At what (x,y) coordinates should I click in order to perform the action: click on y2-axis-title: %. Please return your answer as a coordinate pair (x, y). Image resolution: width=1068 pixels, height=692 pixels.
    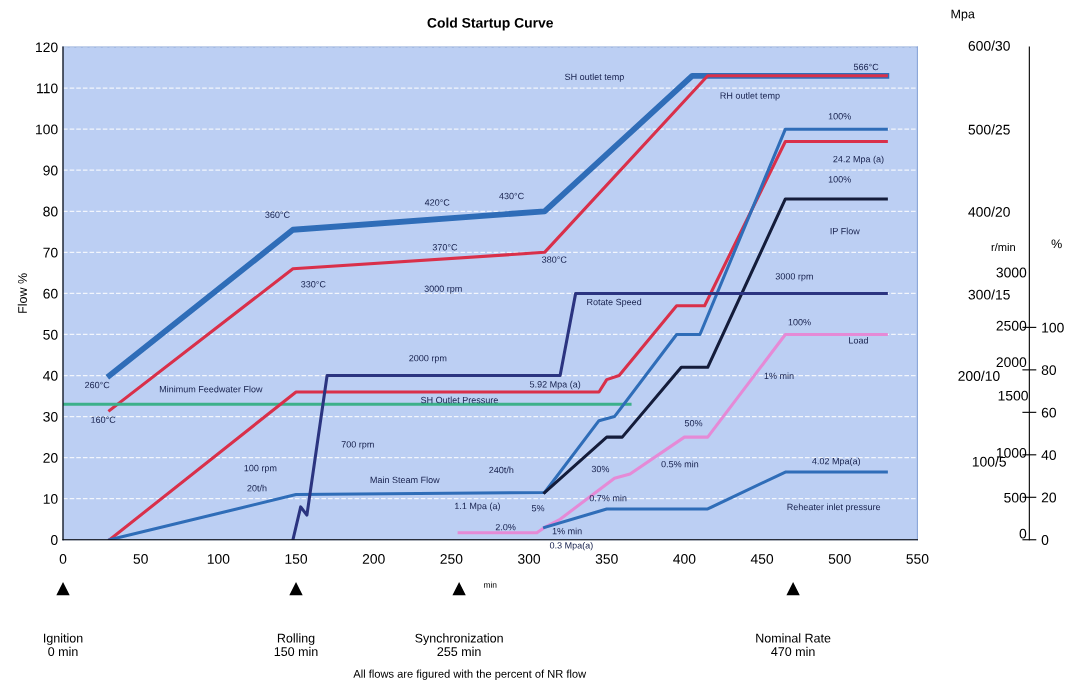
    Looking at the image, I should click on (1056, 244).